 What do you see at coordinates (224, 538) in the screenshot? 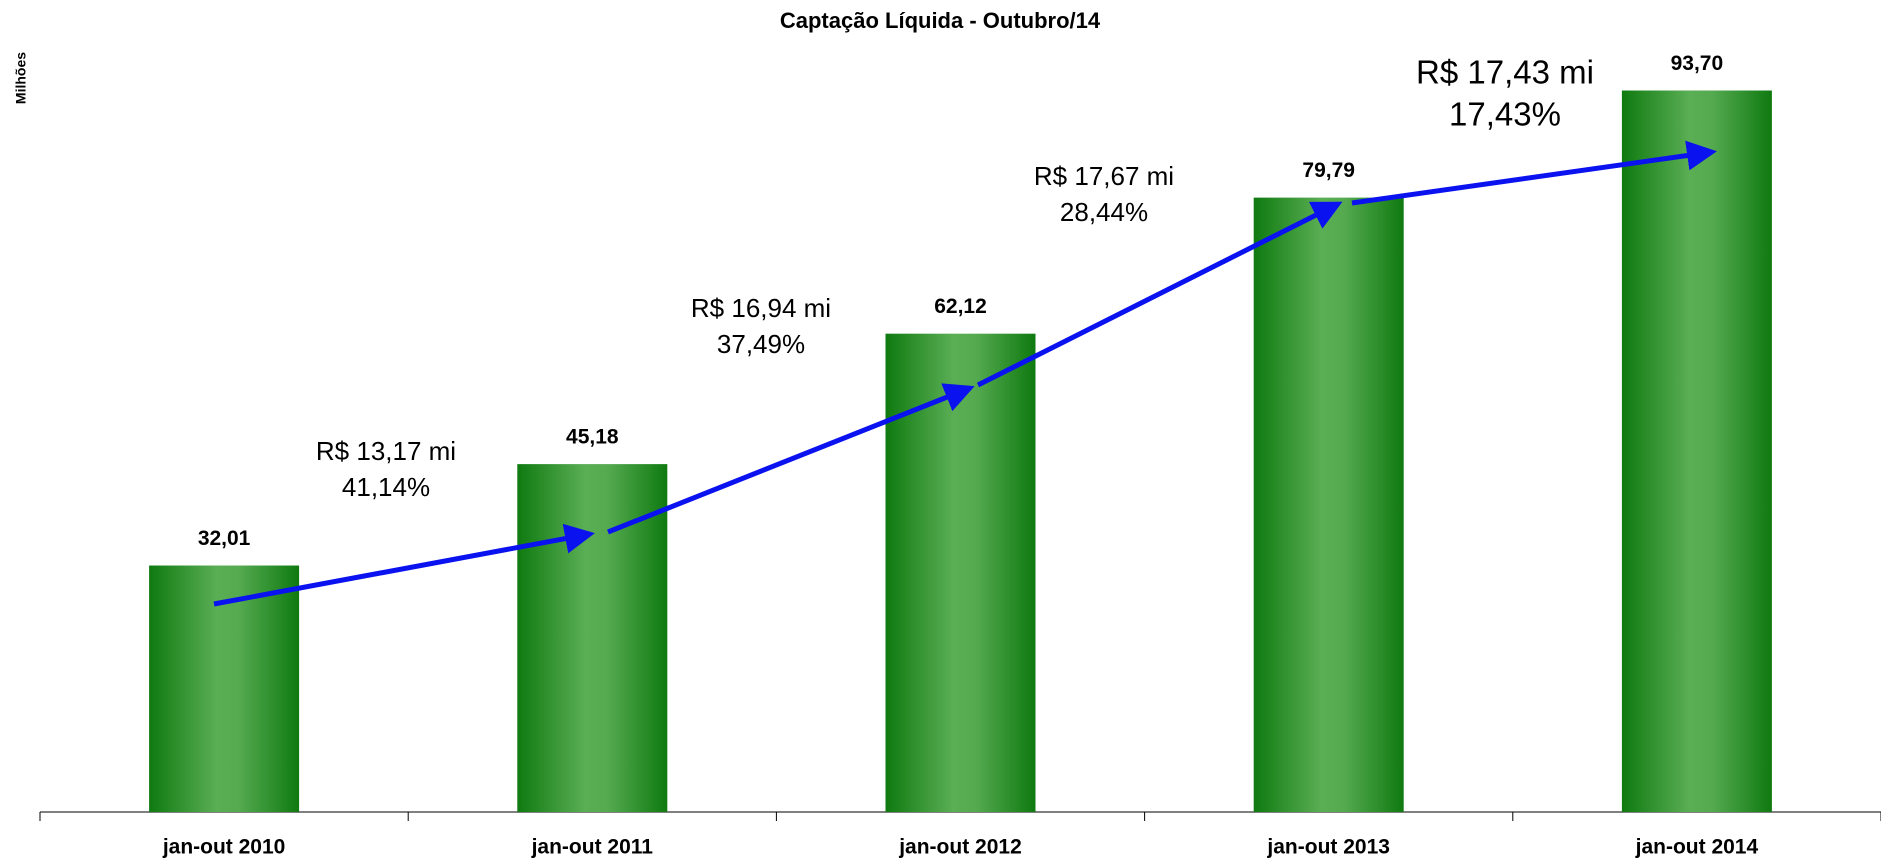
I see `value-label: 32,01` at bounding box center [224, 538].